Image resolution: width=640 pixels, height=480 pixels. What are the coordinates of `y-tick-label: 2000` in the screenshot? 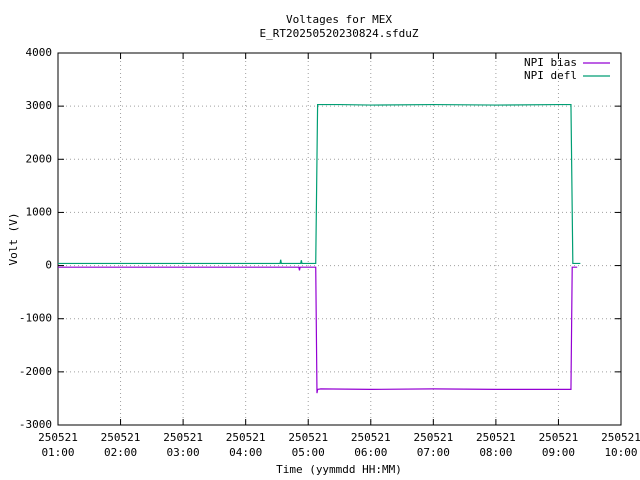 It's located at (39, 158).